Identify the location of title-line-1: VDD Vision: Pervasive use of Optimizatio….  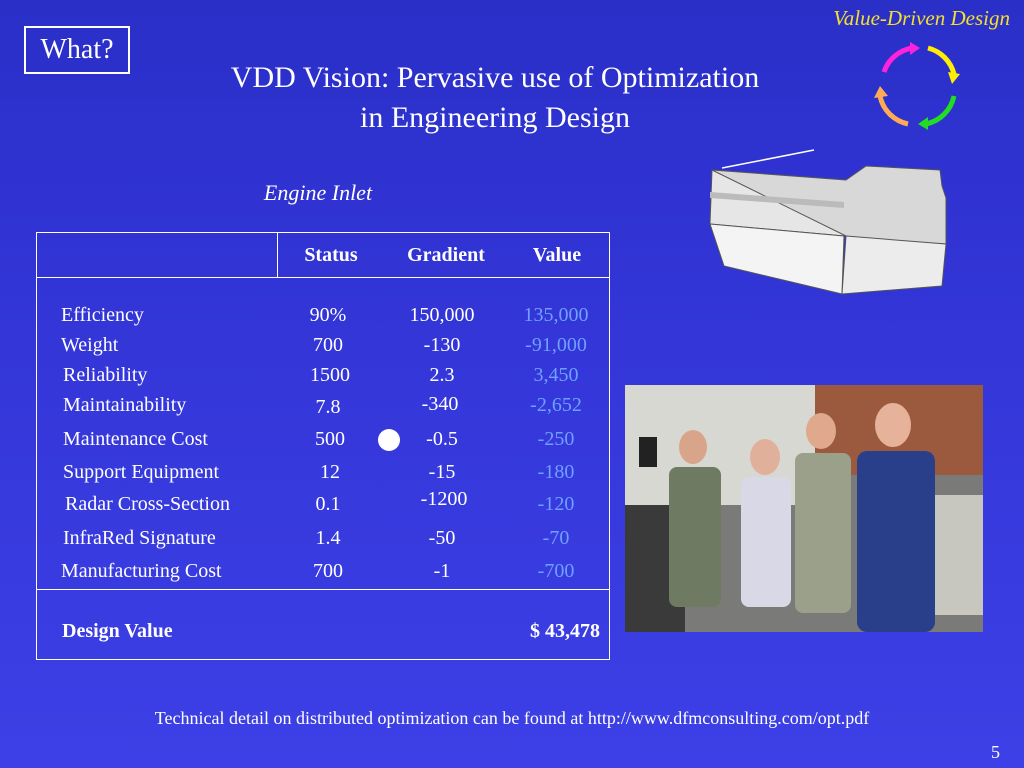
(495, 77).